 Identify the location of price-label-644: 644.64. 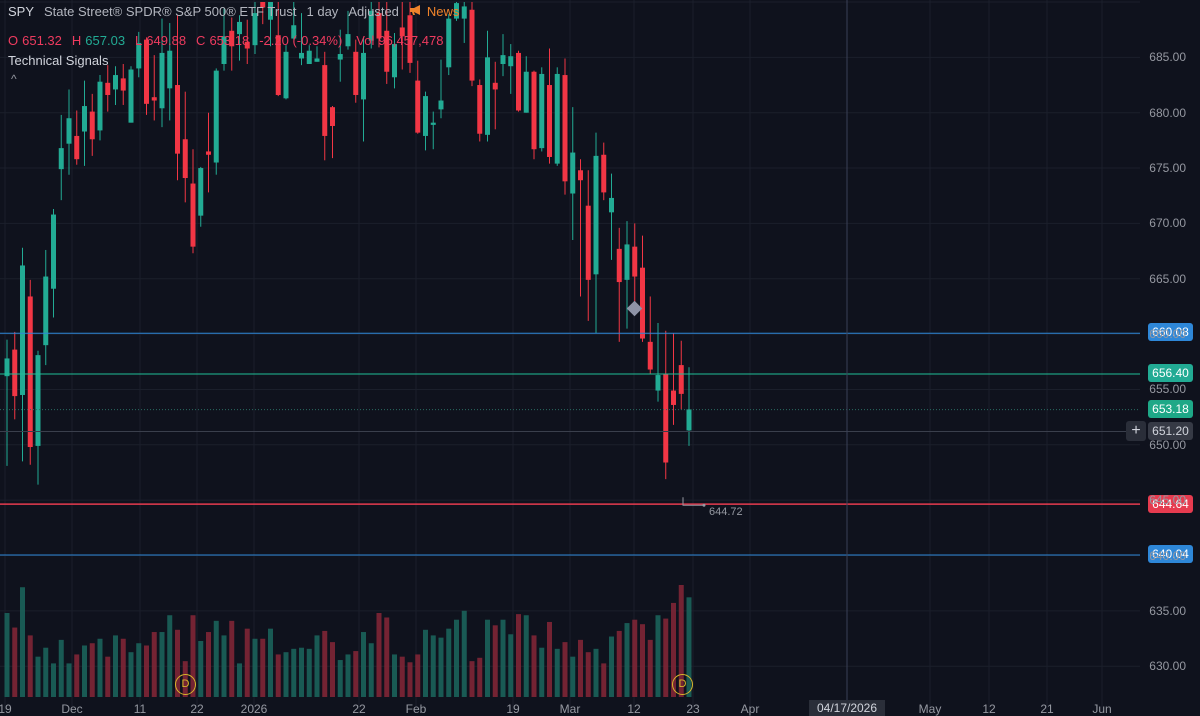
(1170, 504).